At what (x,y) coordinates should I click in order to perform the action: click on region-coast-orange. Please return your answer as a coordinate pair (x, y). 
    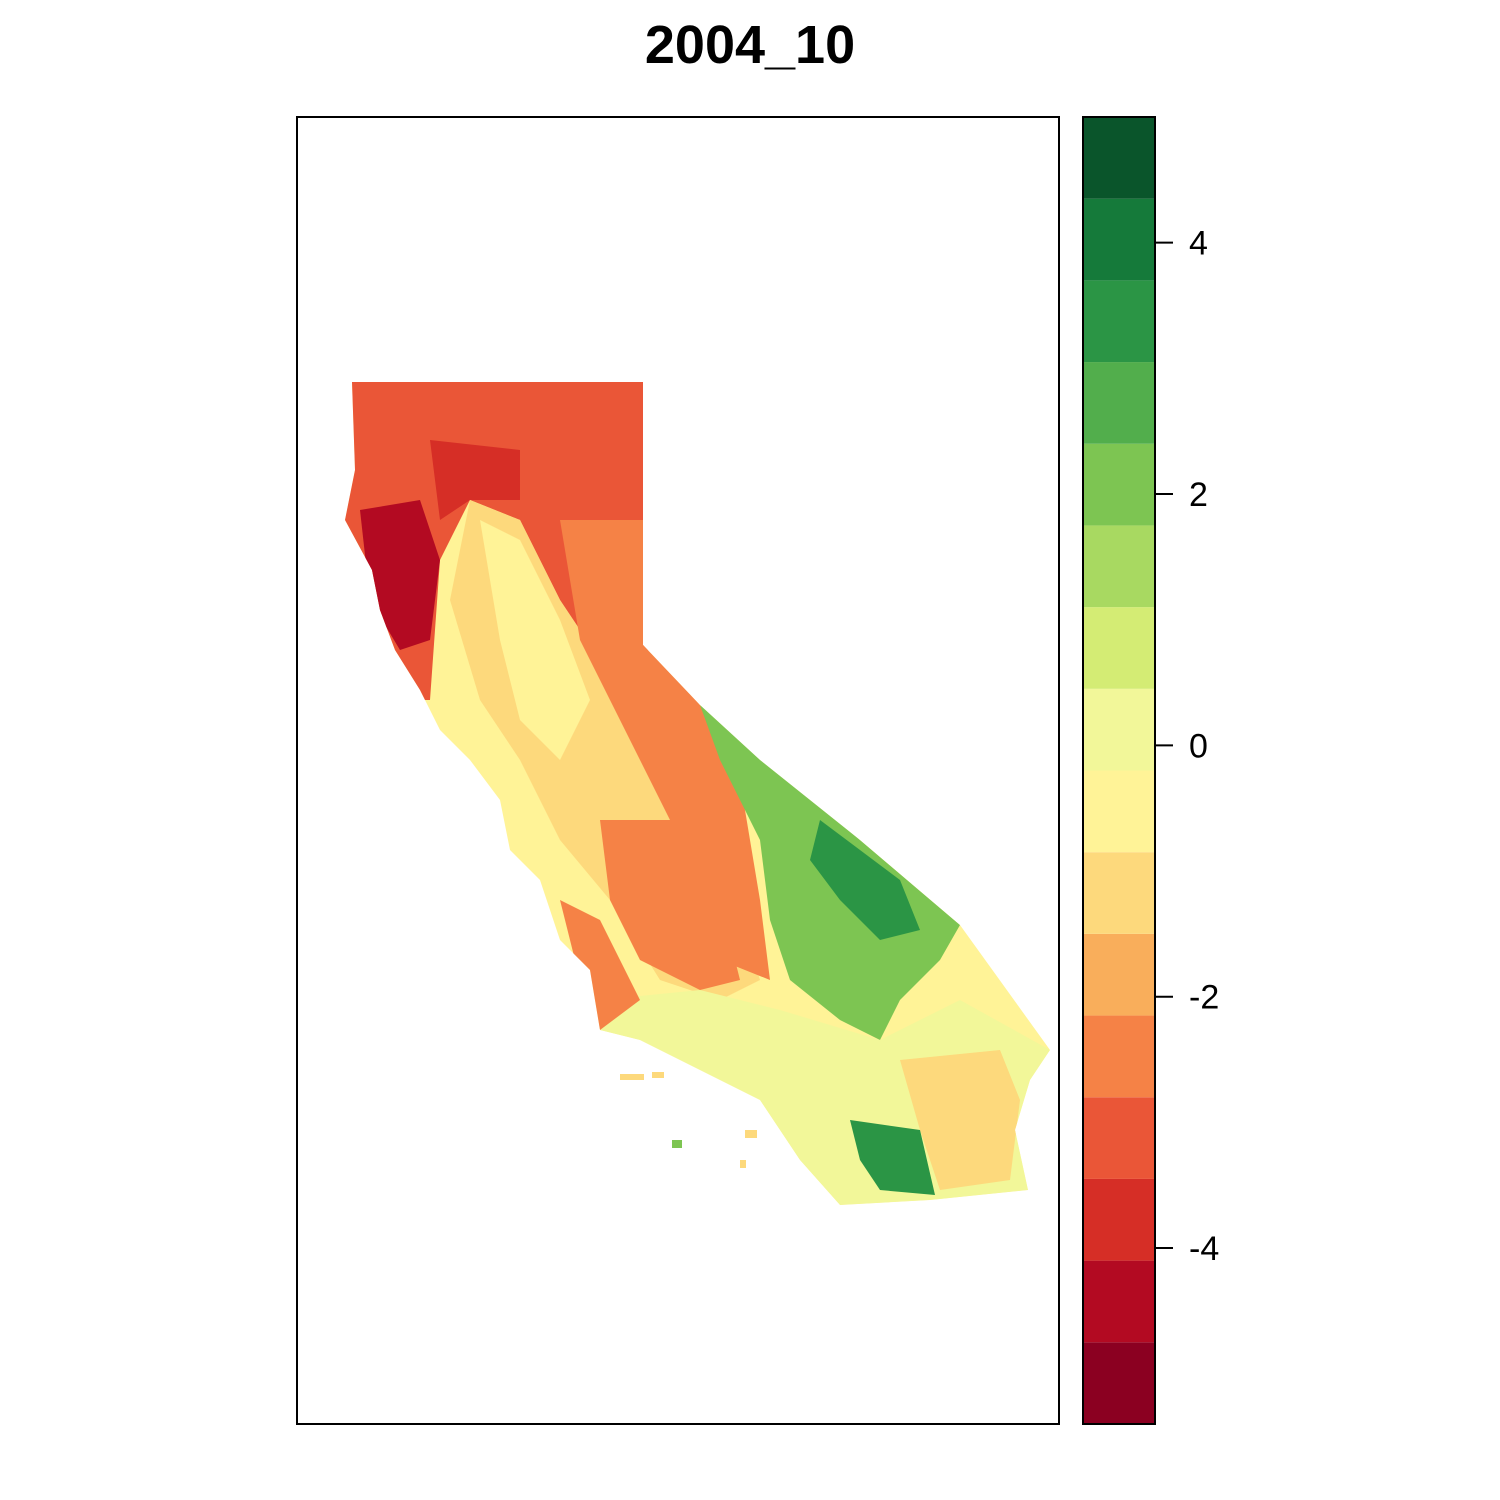
    Looking at the image, I should click on (600, 965).